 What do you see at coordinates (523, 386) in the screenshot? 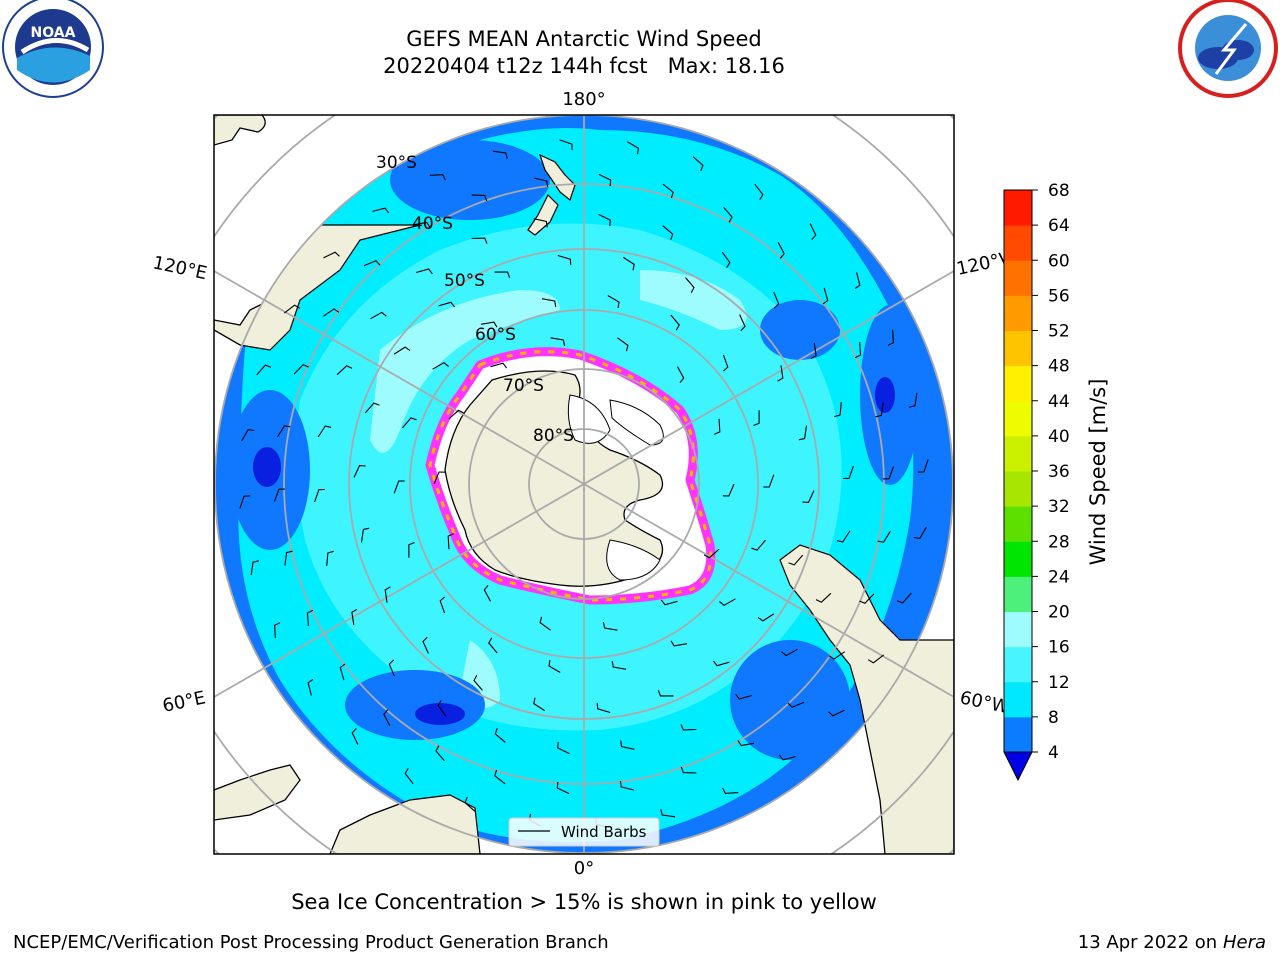
I see `lat-label-70s: 70°S` at bounding box center [523, 386].